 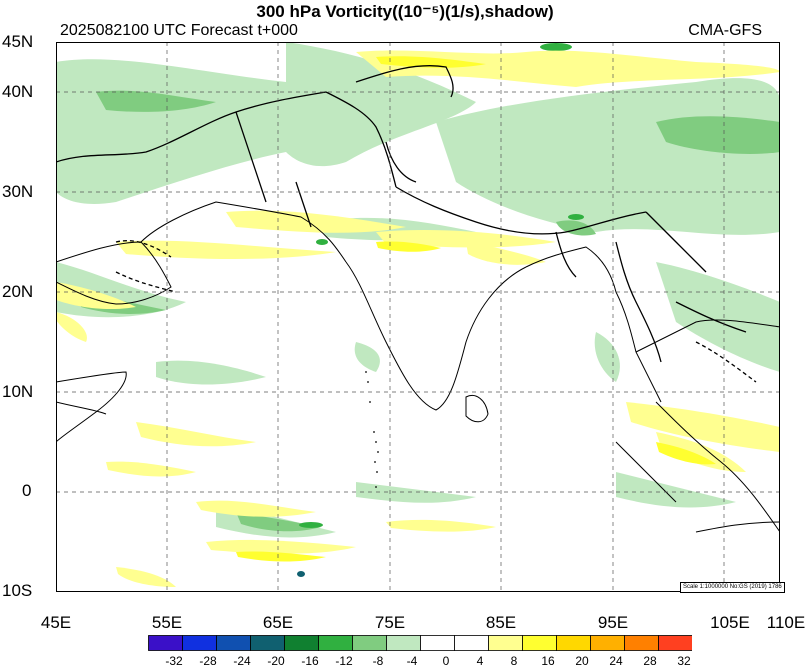 I want to click on colorbar-tick-label: 8, so click(x=514, y=661).